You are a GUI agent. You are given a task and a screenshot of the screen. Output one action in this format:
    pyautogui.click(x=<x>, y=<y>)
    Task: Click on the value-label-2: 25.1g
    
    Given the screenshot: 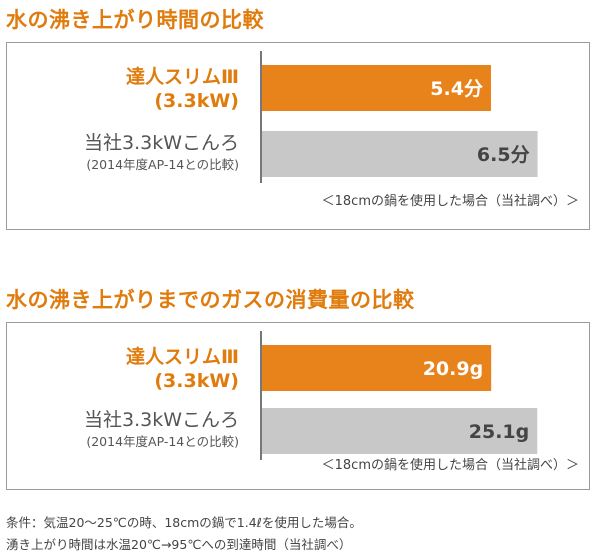 What is the action you would take?
    pyautogui.click(x=499, y=432)
    